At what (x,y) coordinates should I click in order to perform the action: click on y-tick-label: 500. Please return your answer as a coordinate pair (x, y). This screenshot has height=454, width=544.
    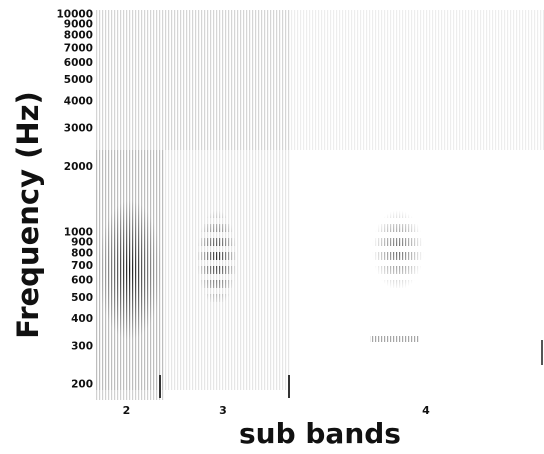
    Looking at the image, I should click on (82, 298).